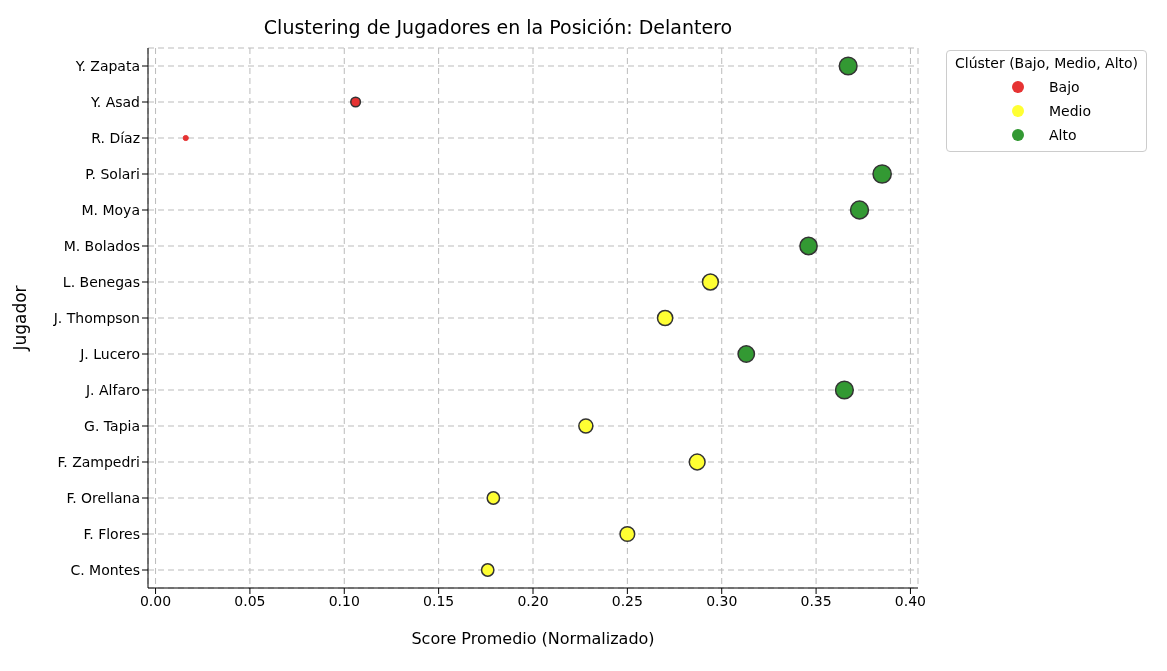  What do you see at coordinates (20, 318) in the screenshot?
I see `y-axis-title: Jugador` at bounding box center [20, 318].